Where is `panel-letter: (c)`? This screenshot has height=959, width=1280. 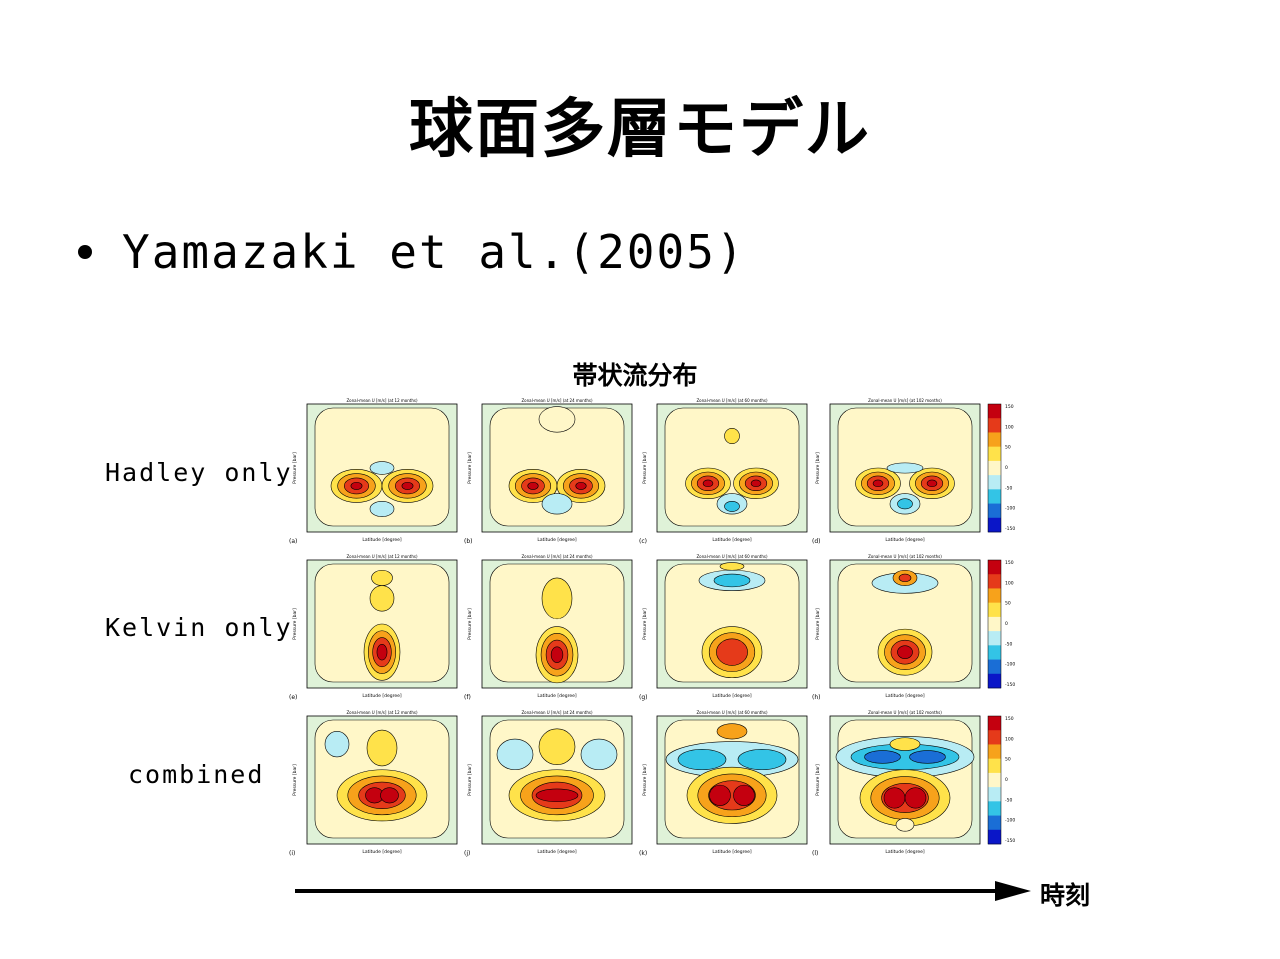
panel-letter: (c) is located at coordinates (643, 541).